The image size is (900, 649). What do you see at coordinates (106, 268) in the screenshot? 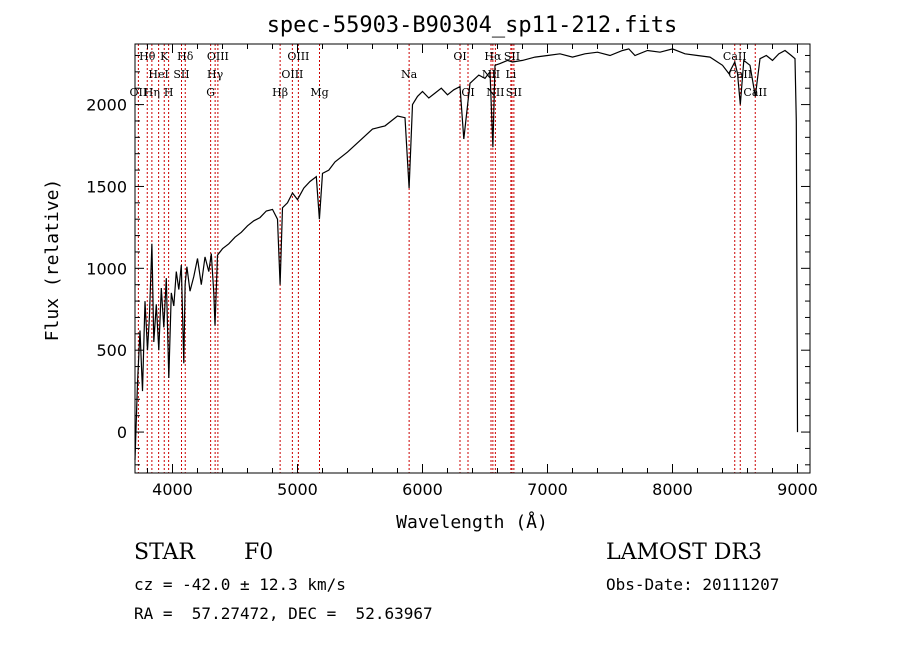
I see `y-tick-label: 1000` at bounding box center [106, 268].